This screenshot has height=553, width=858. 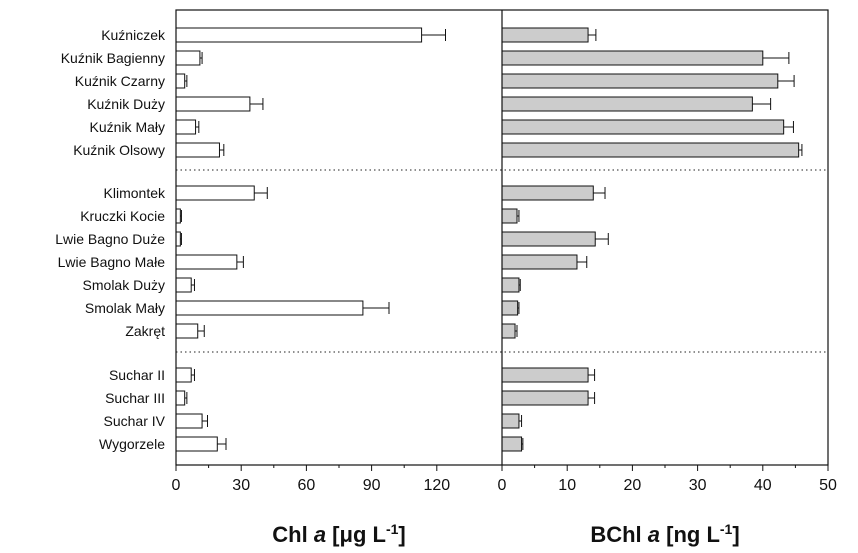 I want to click on bchl-a-axis-label: BChl a [ng L-1], so click(x=664, y=534).